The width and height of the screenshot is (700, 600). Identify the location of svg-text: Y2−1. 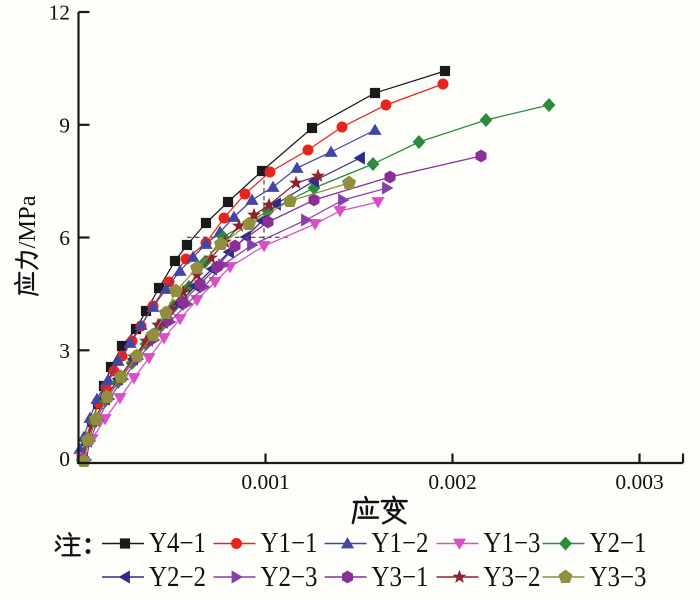
(618, 543).